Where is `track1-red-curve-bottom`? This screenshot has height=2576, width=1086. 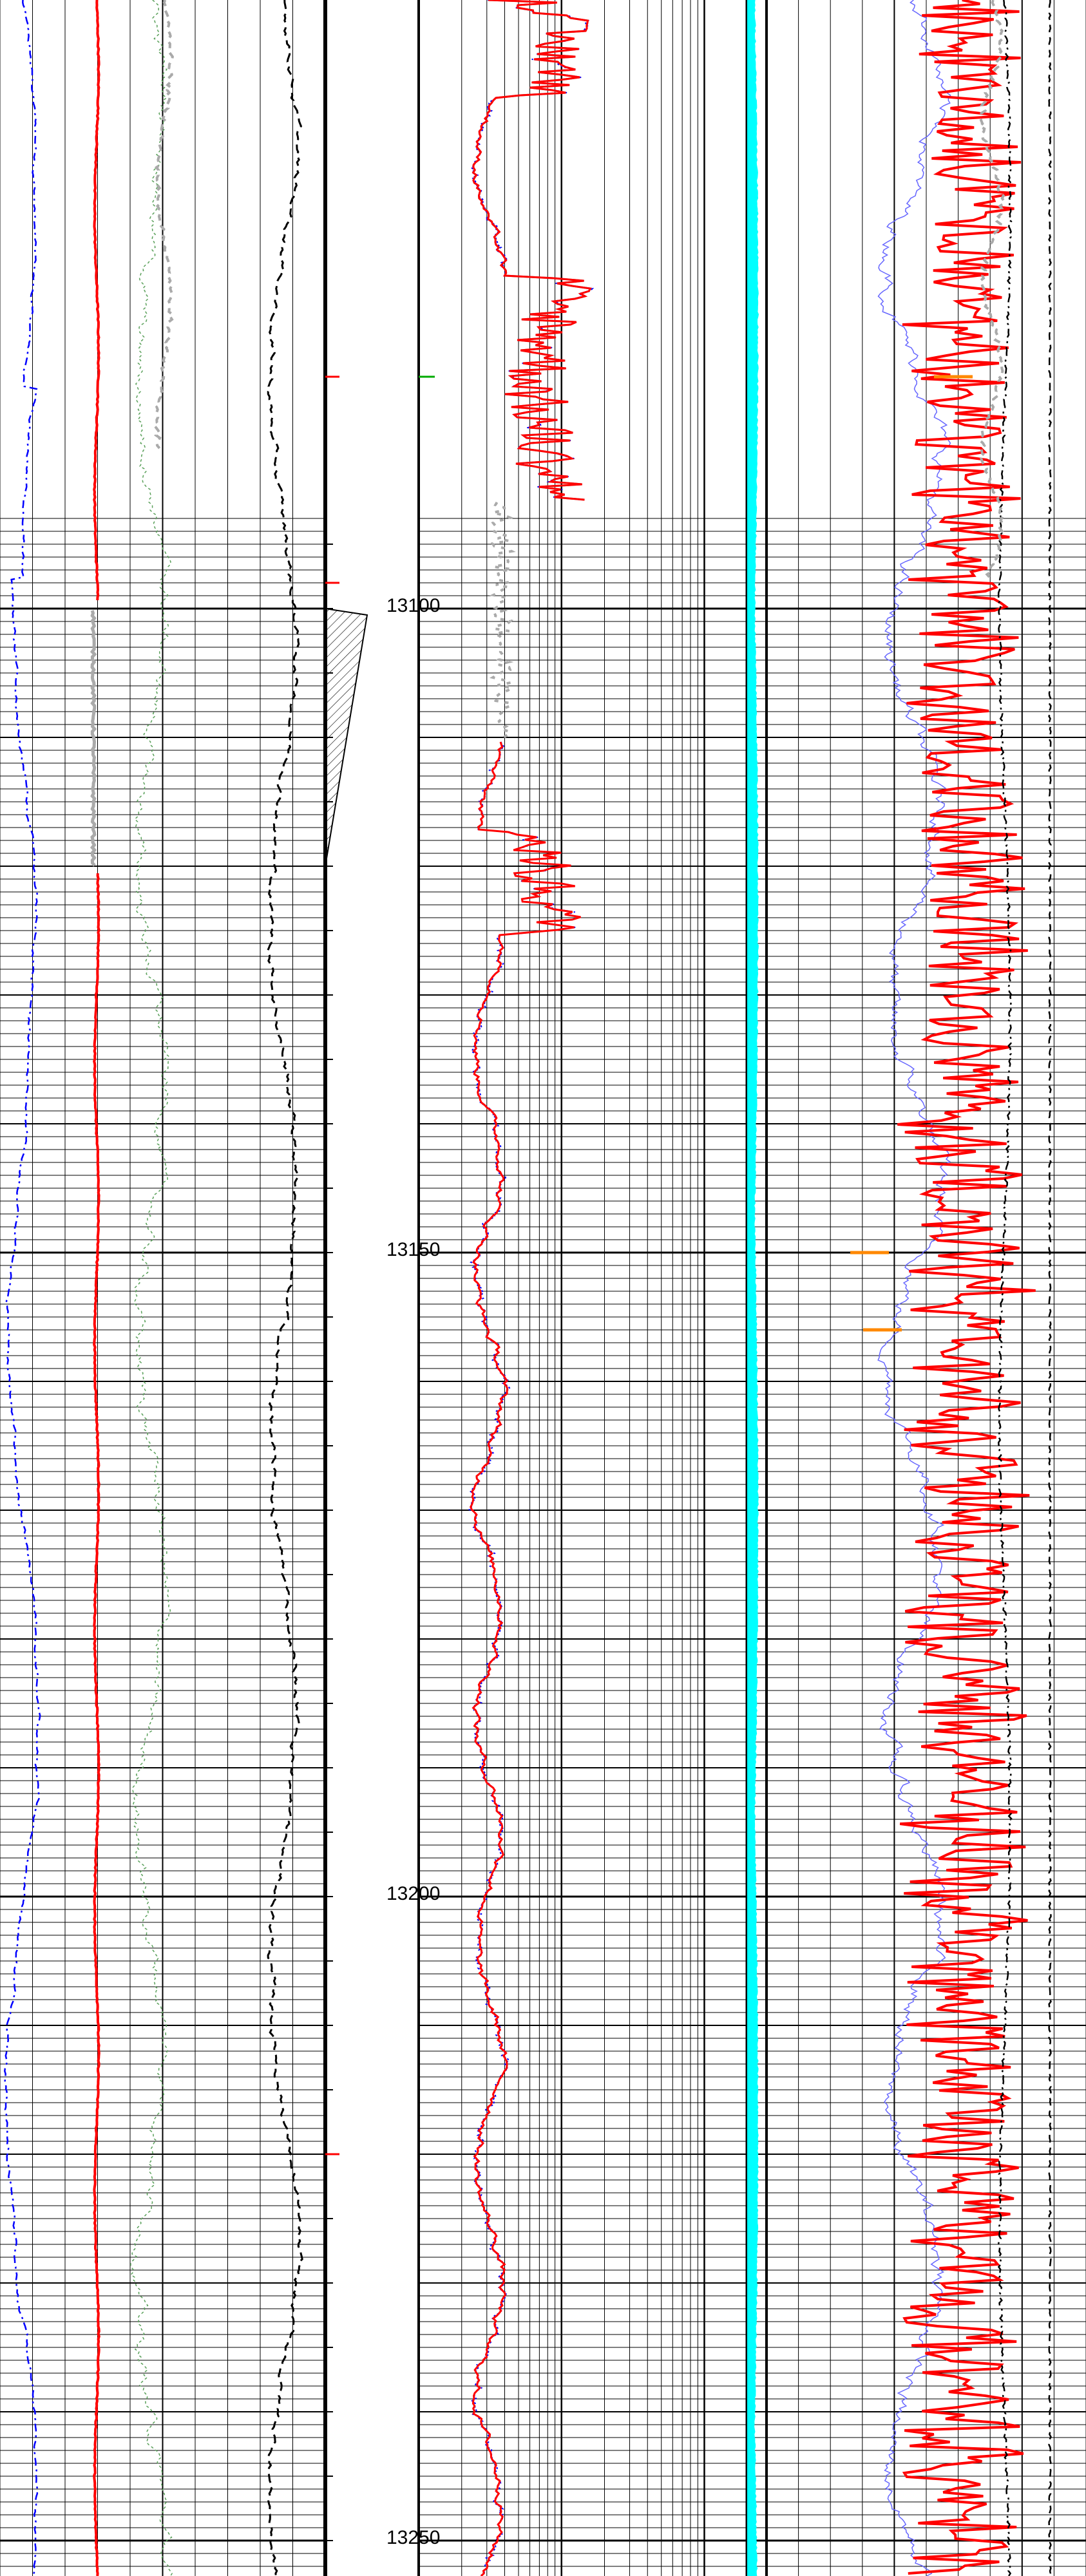
track1-red-curve-bottom is located at coordinates (96, 1725).